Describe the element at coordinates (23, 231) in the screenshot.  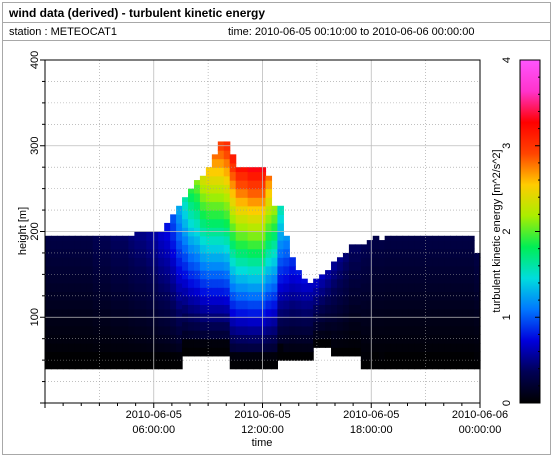
I see `y-axis-title: height [m]` at that location.